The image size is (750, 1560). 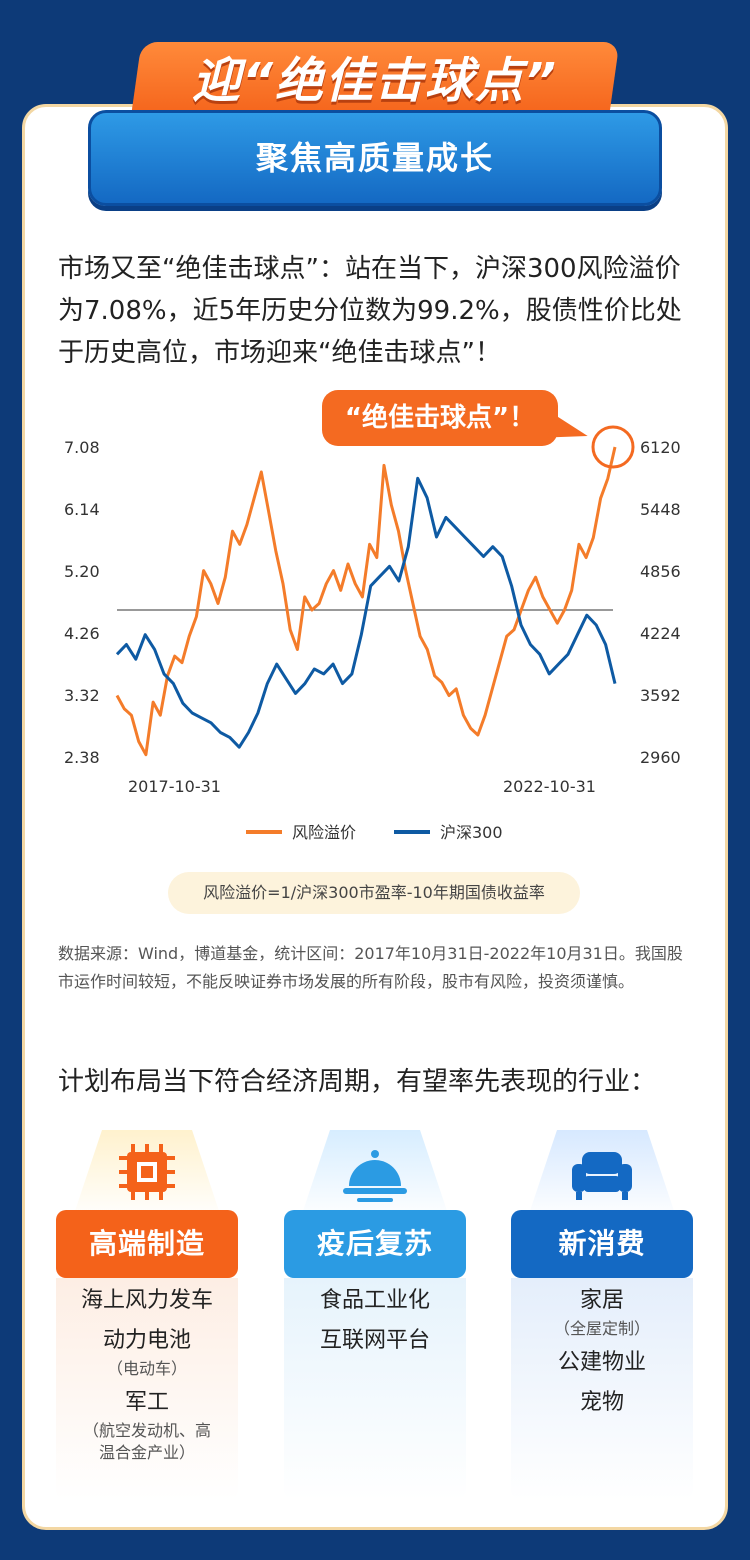 What do you see at coordinates (146, 1300) in the screenshot?
I see `sector-item: 海上风力发车` at bounding box center [146, 1300].